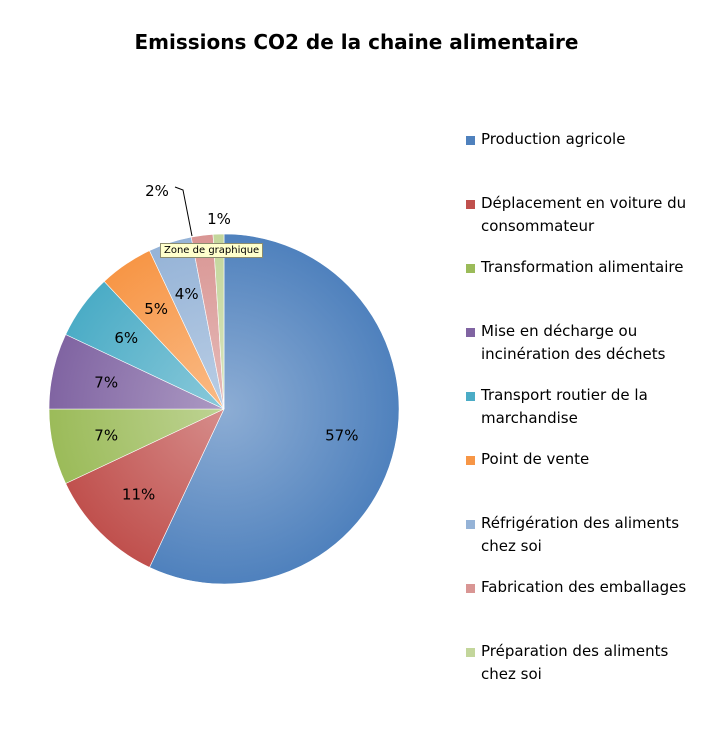 The height and width of the screenshot is (732, 713). I want to click on legend-item: Préparation des aliments chez soi, so click(586, 663).